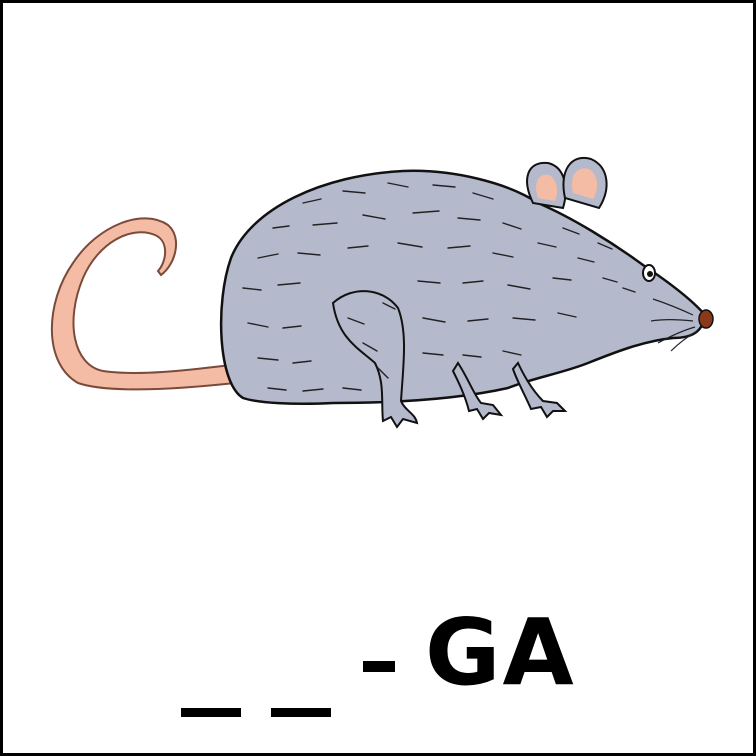 This screenshot has height=756, width=756. I want to click on missing-letter-blank-1: _, so click(211, 712).